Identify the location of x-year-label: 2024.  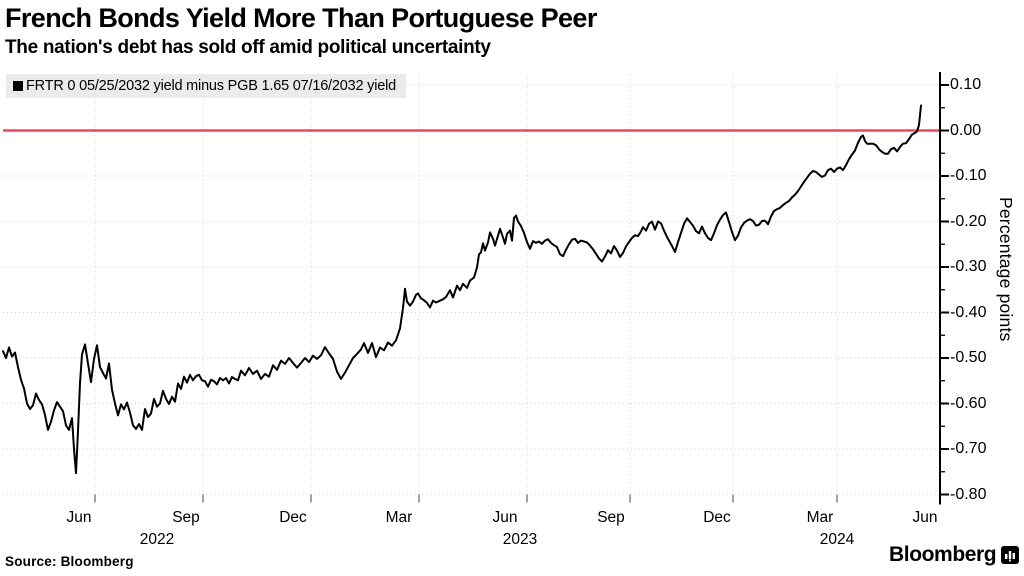
(837, 539).